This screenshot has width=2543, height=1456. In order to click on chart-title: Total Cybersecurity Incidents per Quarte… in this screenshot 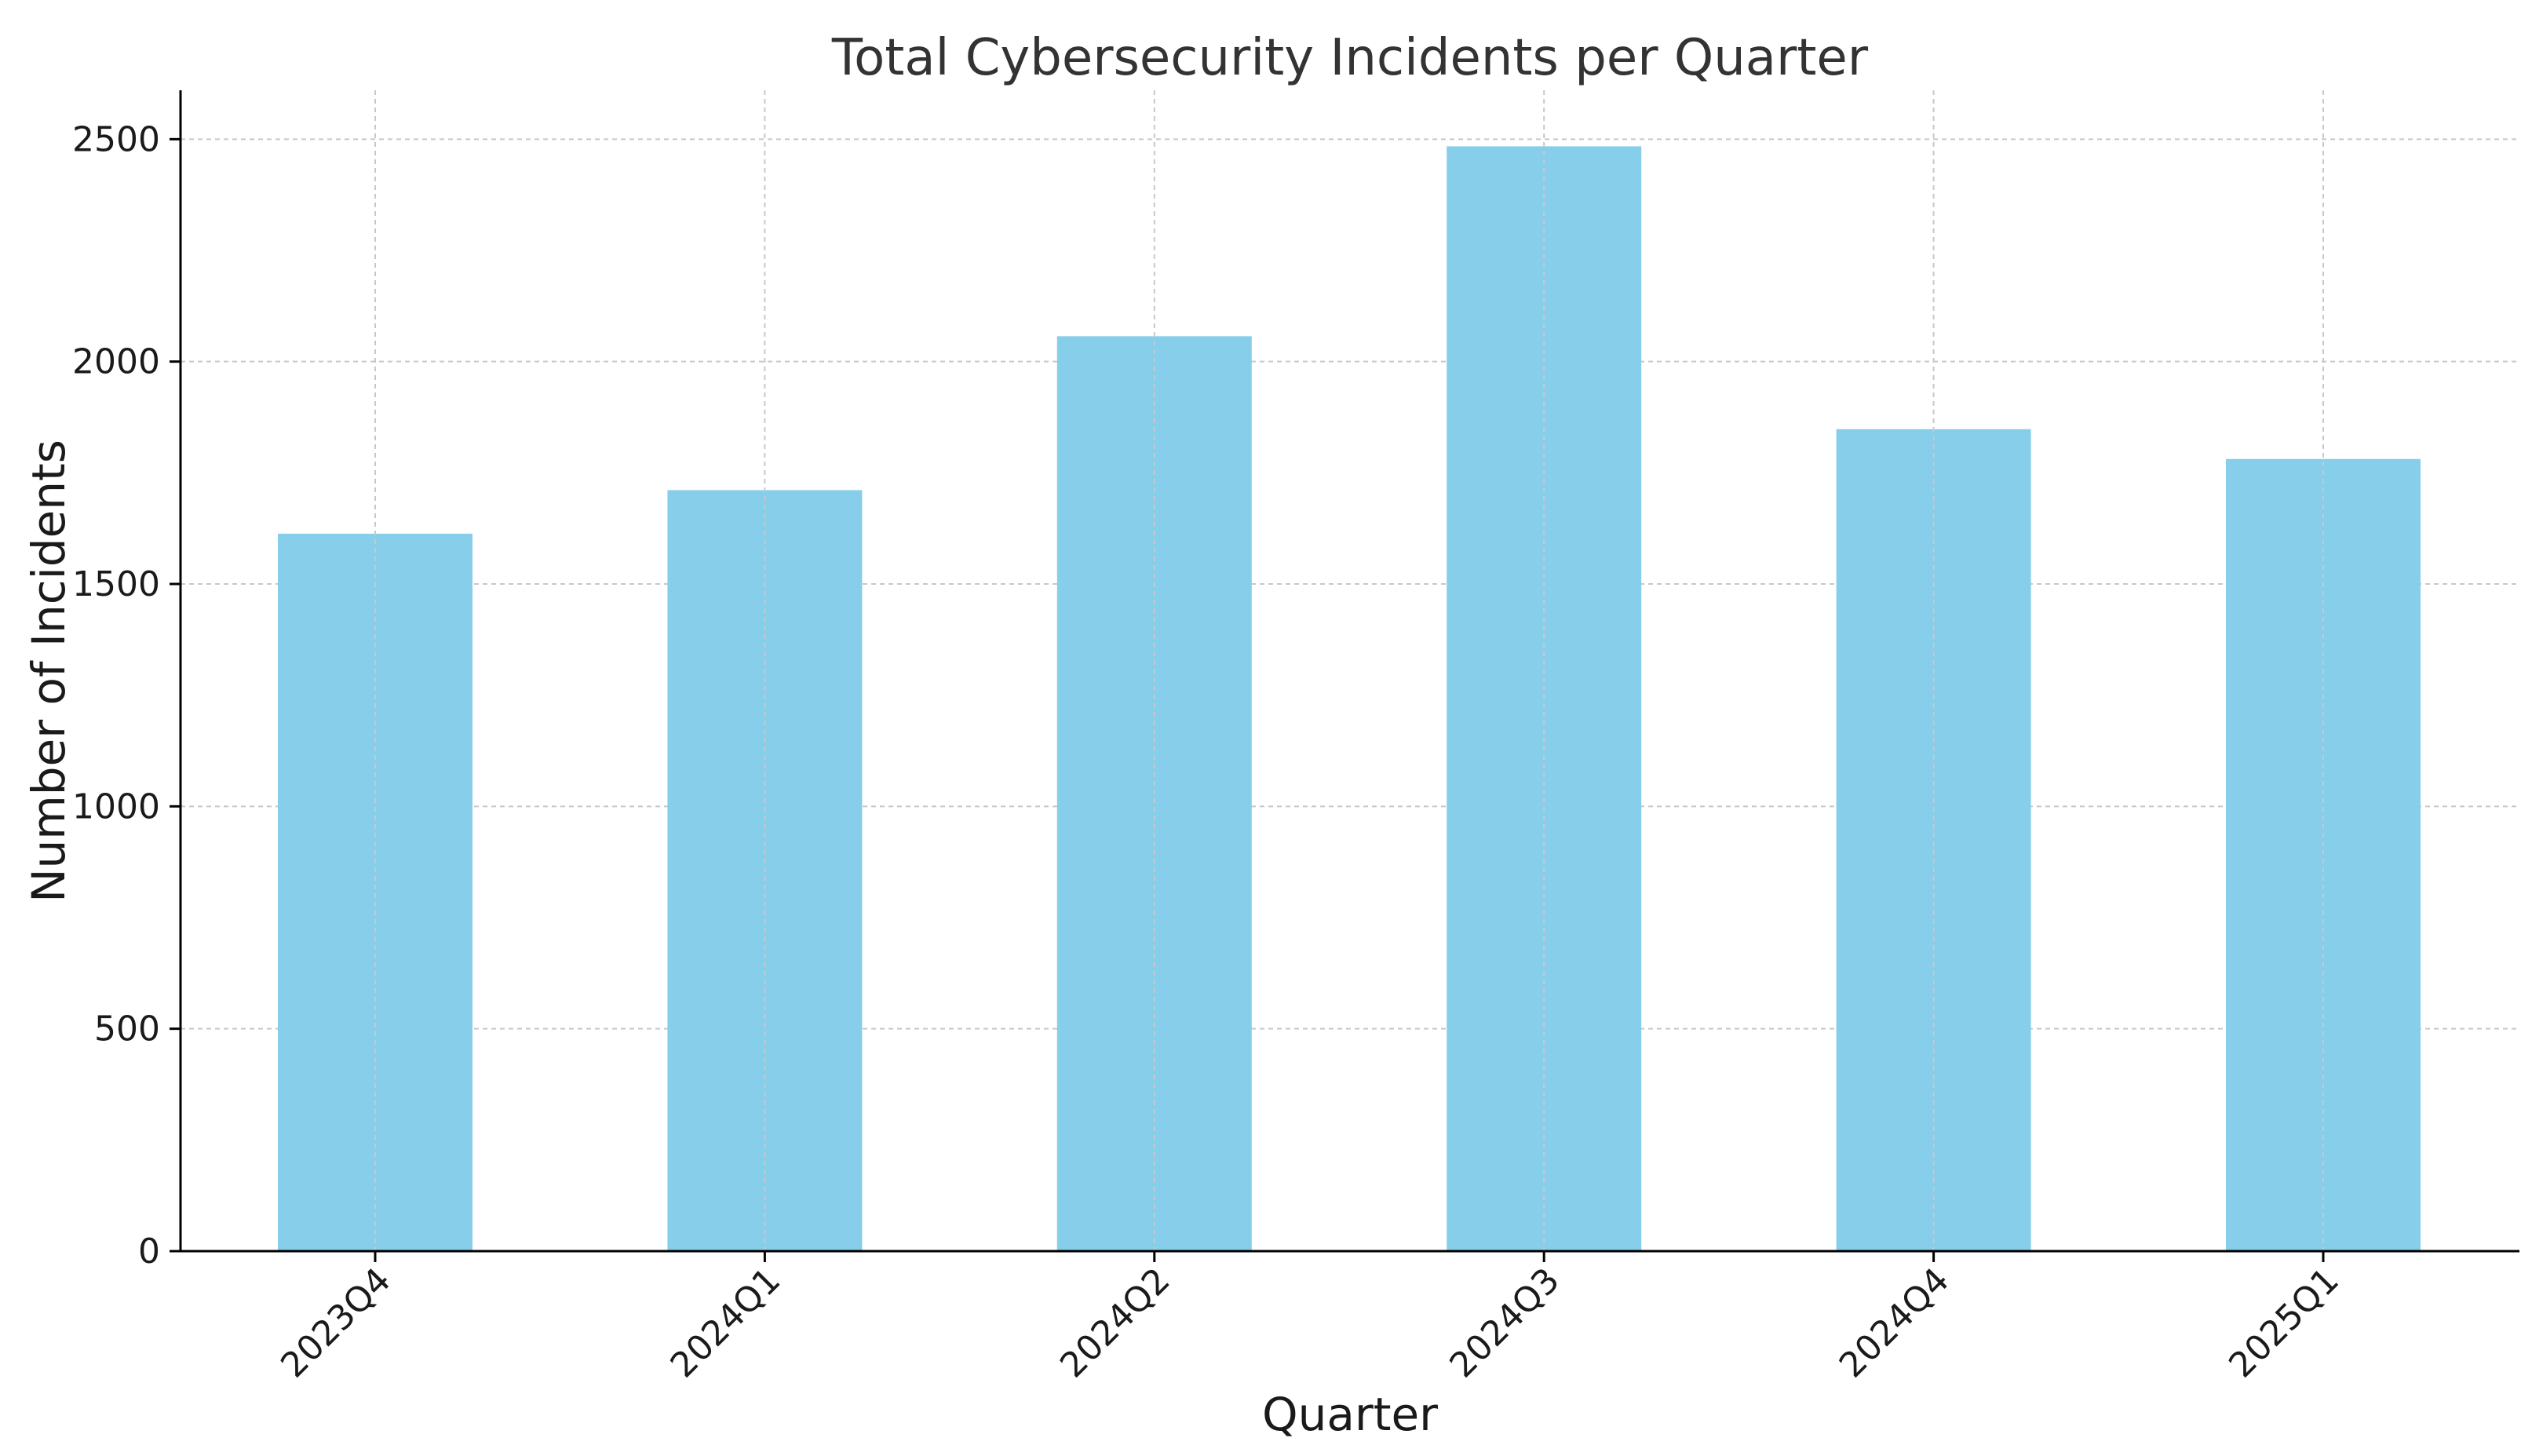, I will do `click(1350, 58)`.